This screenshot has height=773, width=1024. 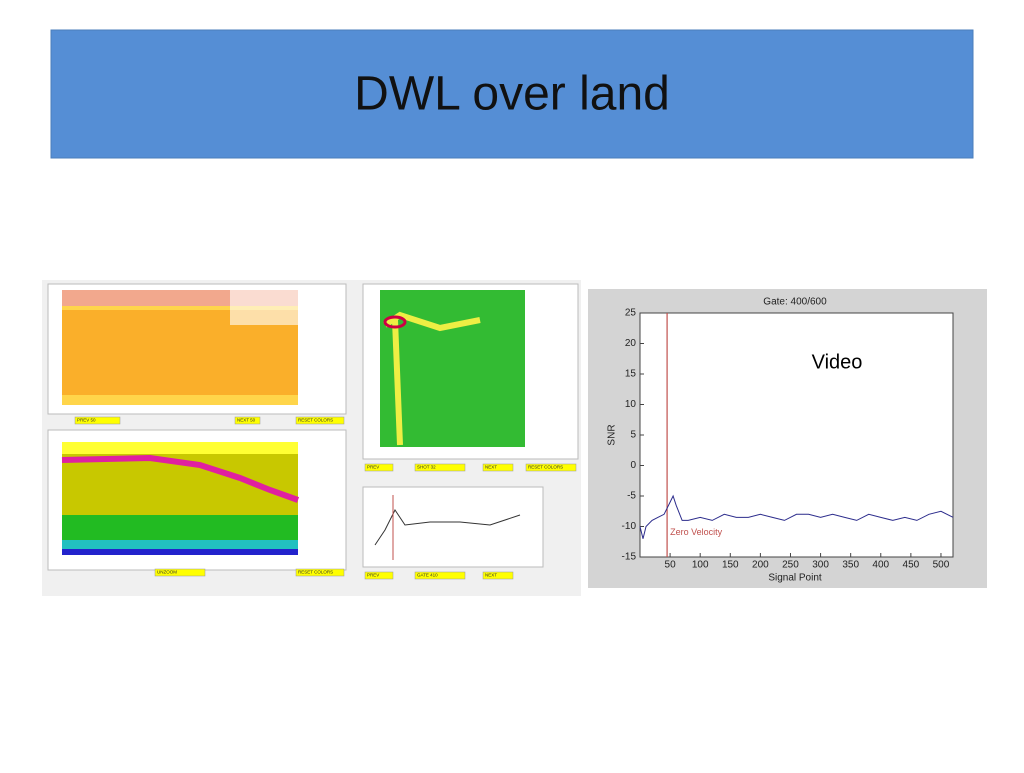 What do you see at coordinates (850, 565) in the screenshot?
I see `x-tick-label: 350` at bounding box center [850, 565].